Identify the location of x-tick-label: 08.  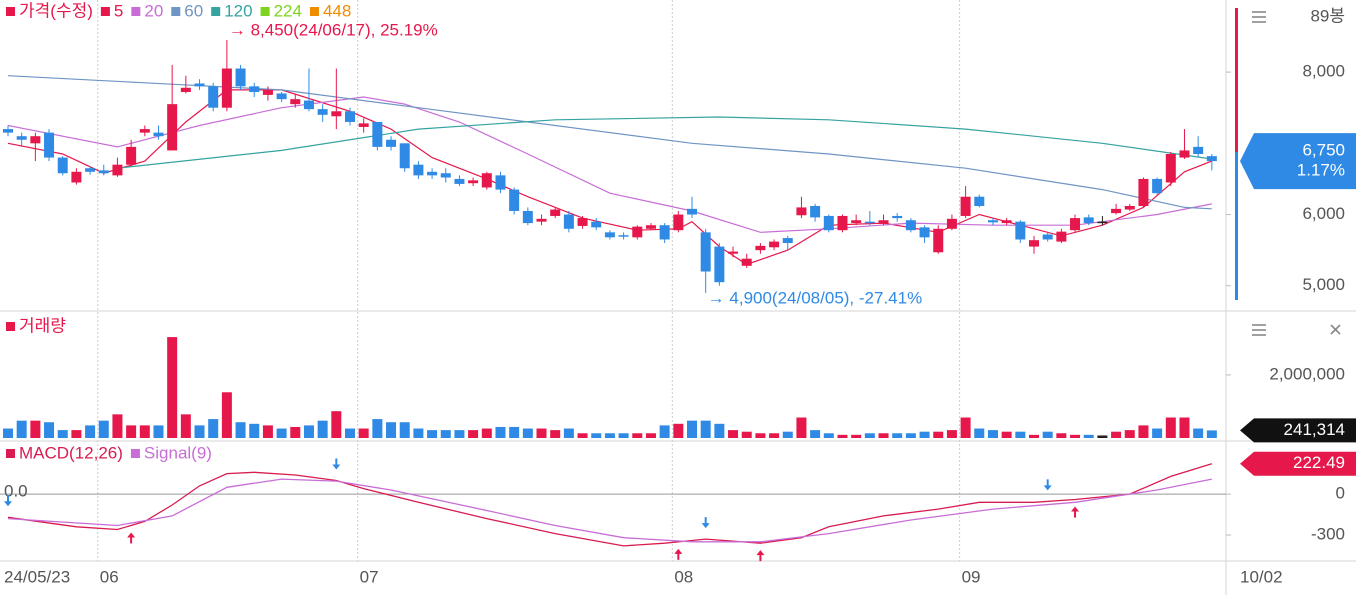
(683, 576).